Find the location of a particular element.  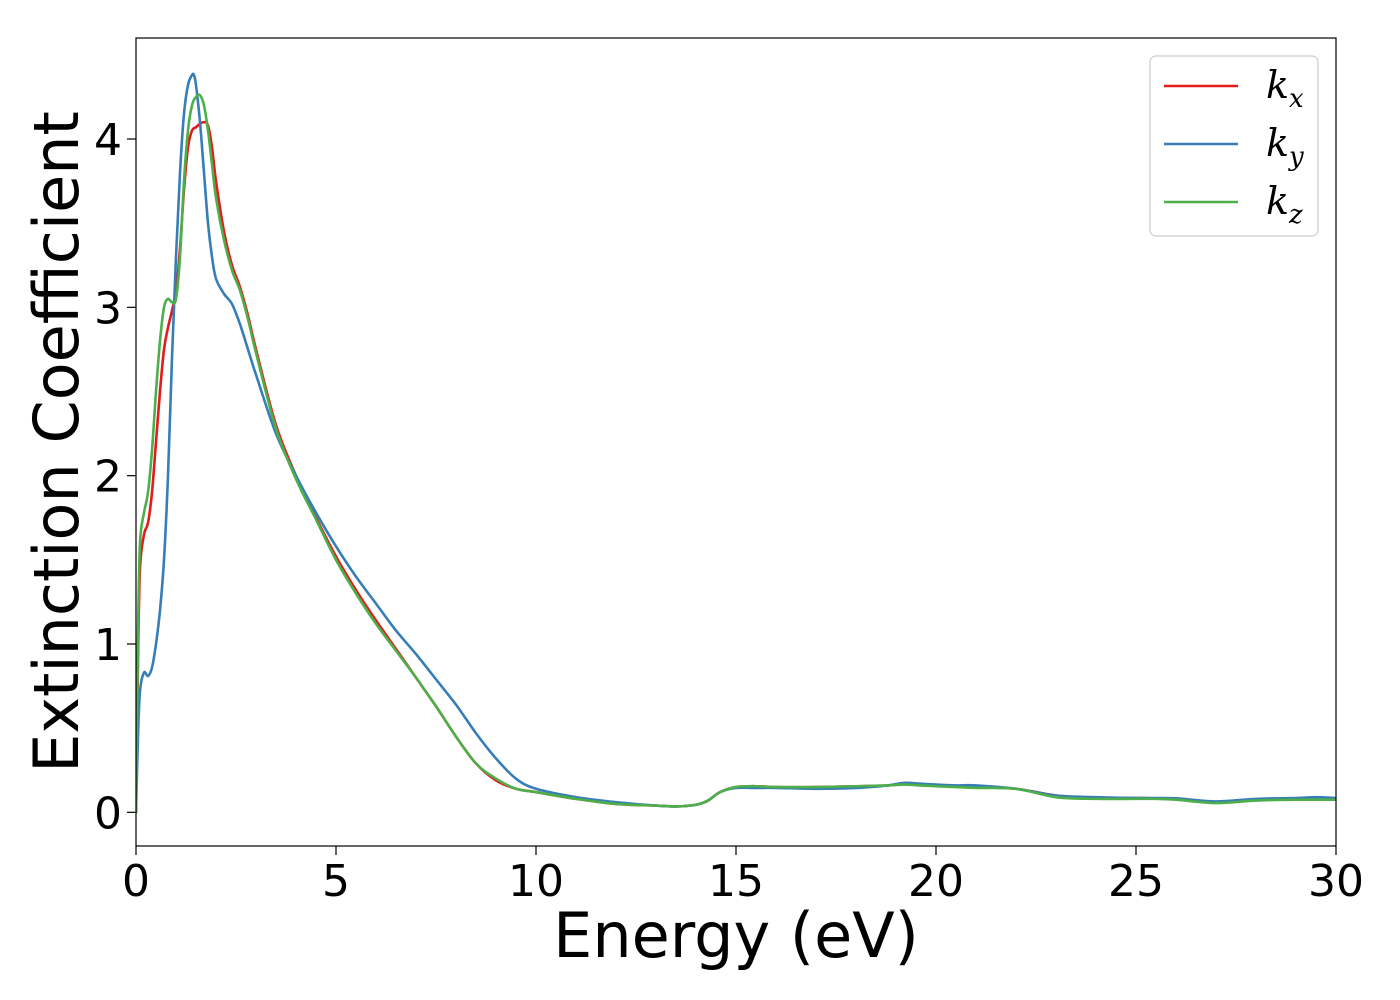

x-axis: 0 5 10 15 20 25 30 is located at coordinates (743, 876).